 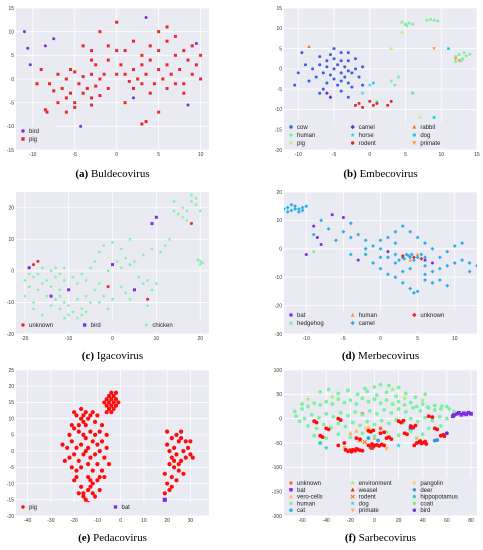 I want to click on y-tick-label: 5, so click(x=12, y=56).